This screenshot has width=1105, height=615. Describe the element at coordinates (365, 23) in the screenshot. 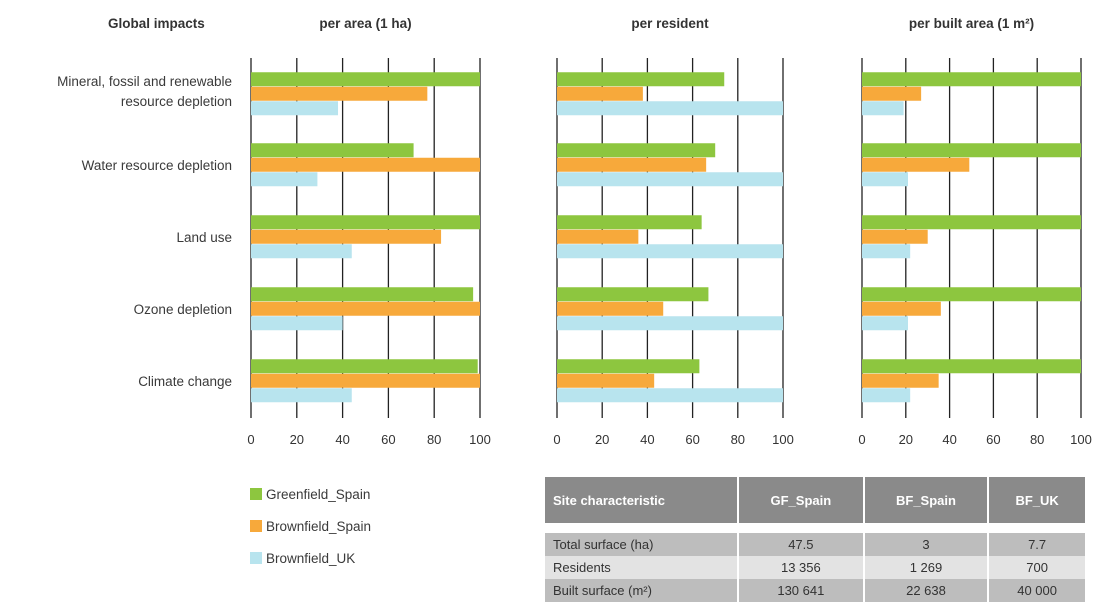

I see `panel-title: per area (1 ha)` at that location.